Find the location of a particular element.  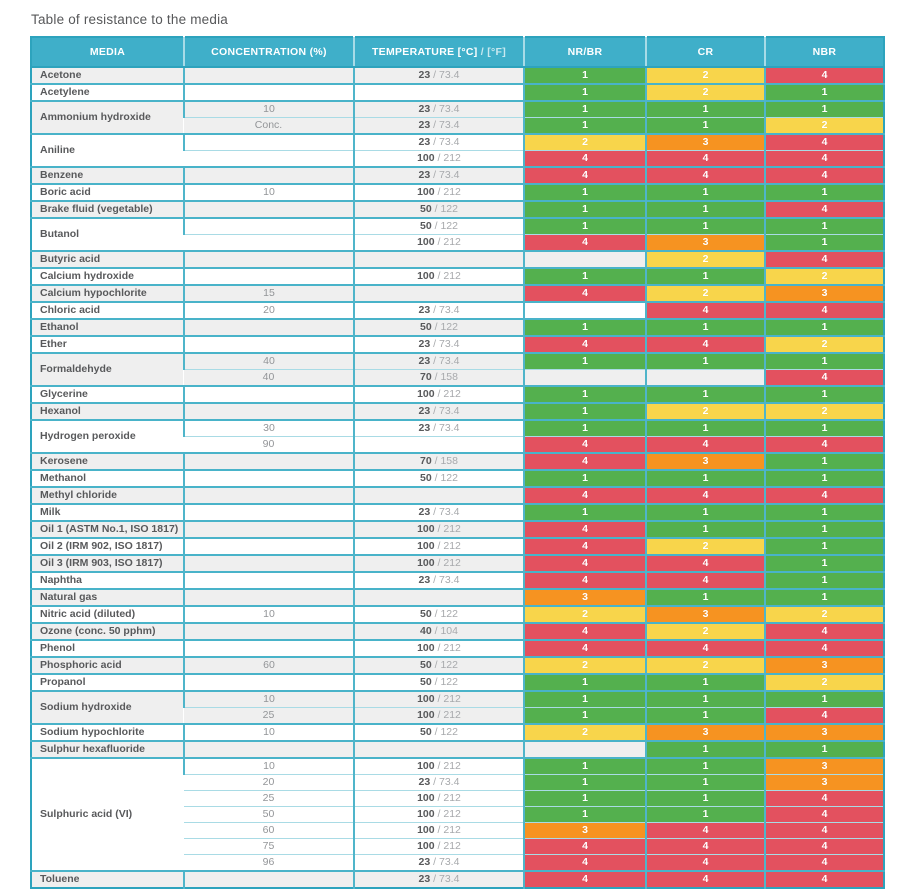

media-cell: Benzene is located at coordinates (107, 175).